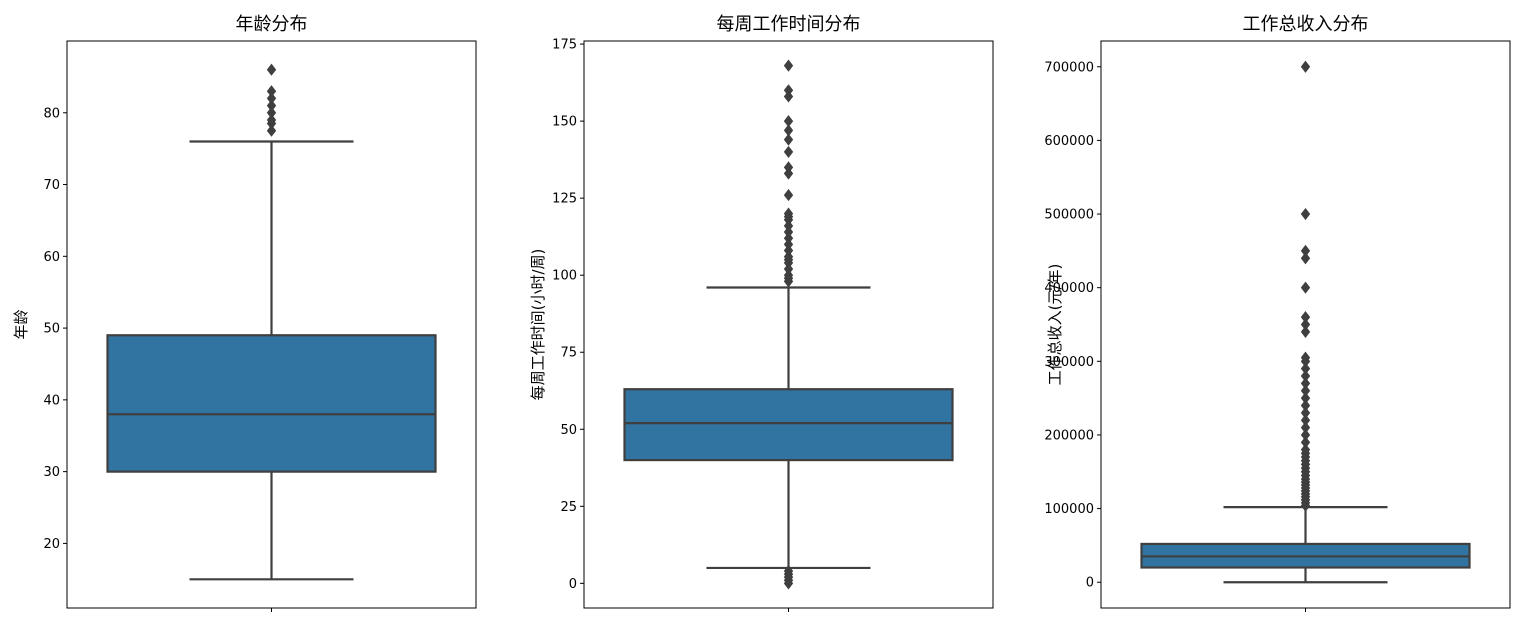 The height and width of the screenshot is (627, 1523). Describe the element at coordinates (564, 45) in the screenshot. I see `y-tick-label: 175` at that location.